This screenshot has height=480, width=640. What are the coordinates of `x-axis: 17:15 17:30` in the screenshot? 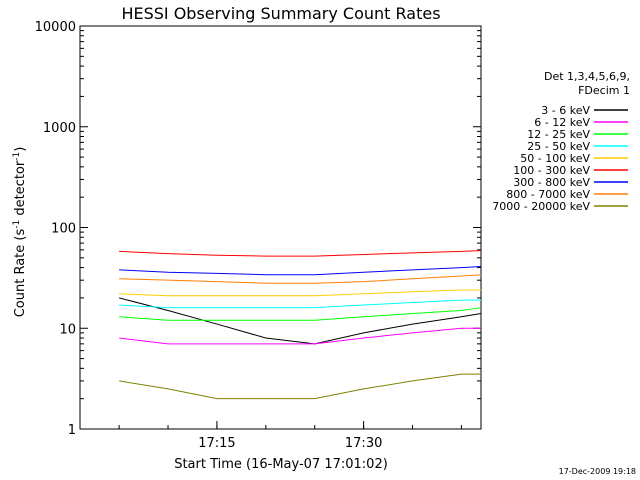 It's located at (290, 436).